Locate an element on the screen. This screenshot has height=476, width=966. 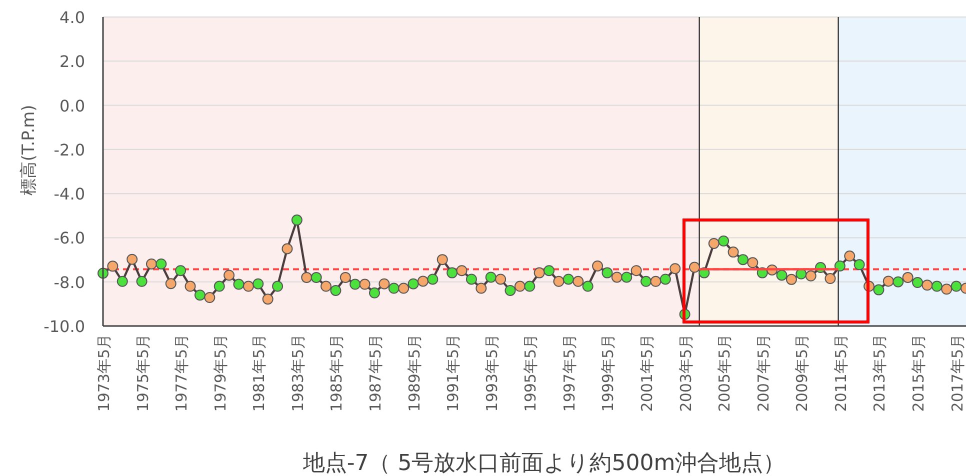
x-tick-label: 2007年5月 is located at coordinates (763, 373).